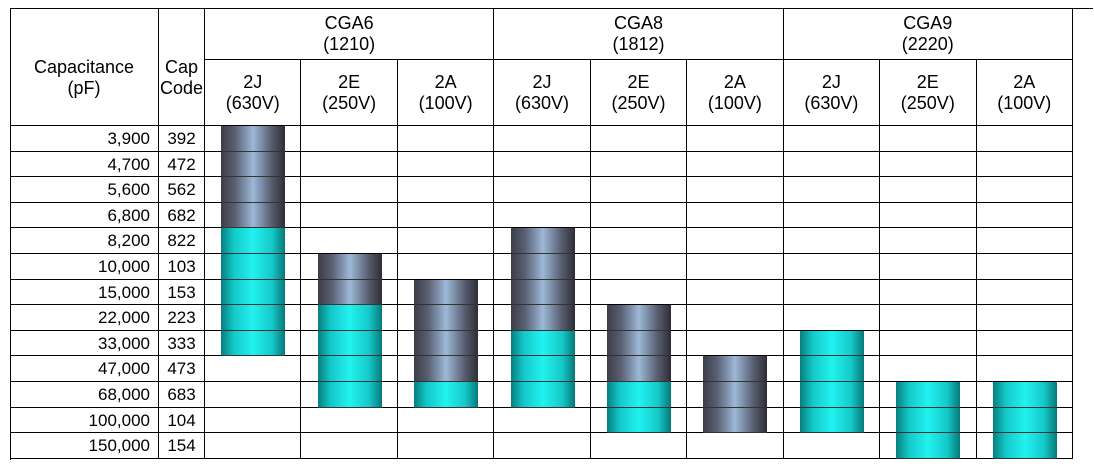  Describe the element at coordinates (84, 190) in the screenshot. I see `capacitance-value: 5,600` at that location.